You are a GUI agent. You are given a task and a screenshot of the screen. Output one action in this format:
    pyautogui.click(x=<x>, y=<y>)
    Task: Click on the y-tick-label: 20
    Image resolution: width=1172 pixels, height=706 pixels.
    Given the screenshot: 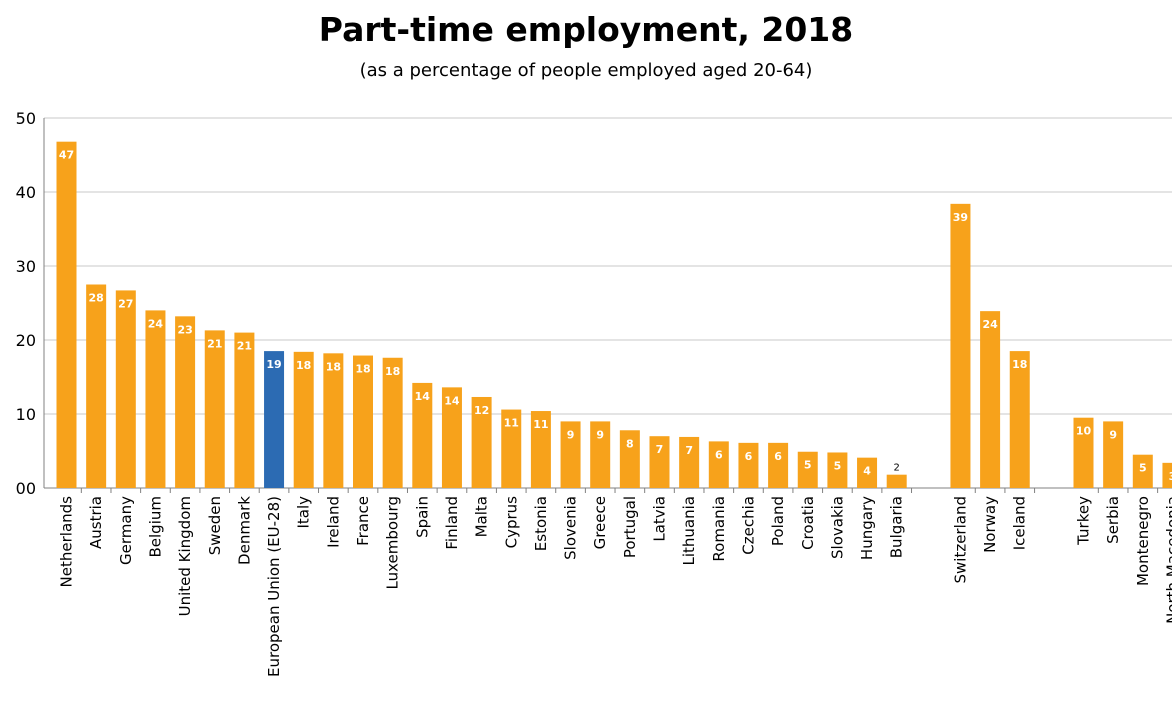 What is the action you would take?
    pyautogui.click(x=26, y=340)
    